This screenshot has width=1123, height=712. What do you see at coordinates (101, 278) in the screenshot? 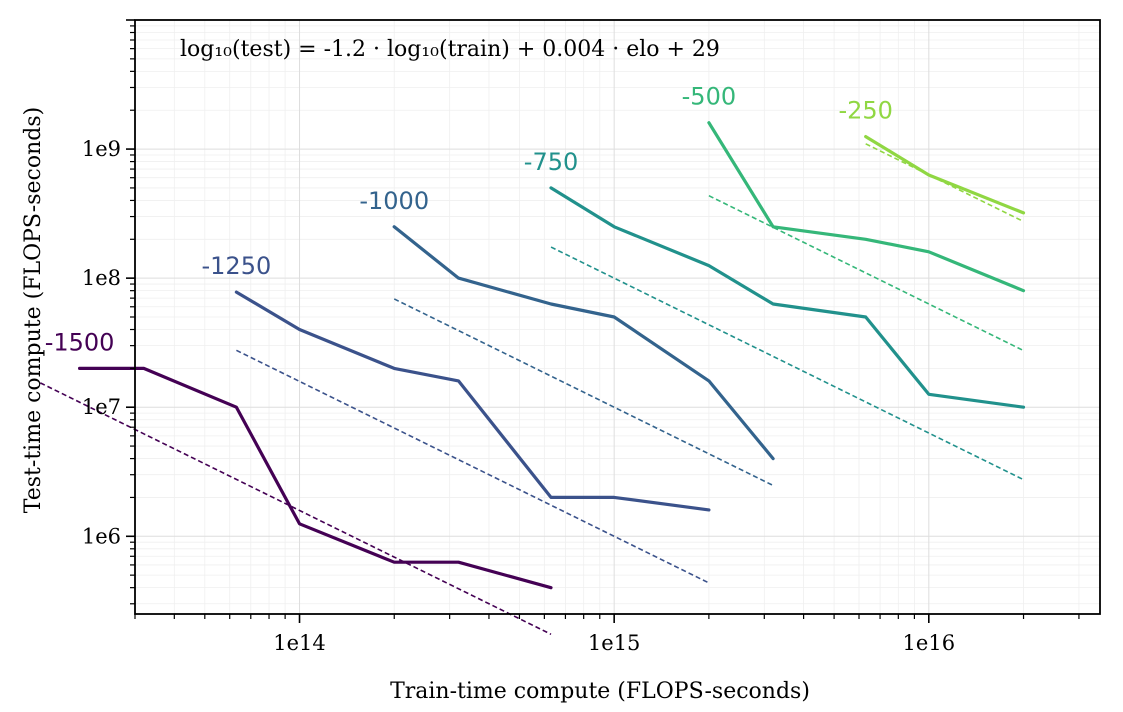
I see `y-tick-label: 1e8` at bounding box center [101, 278].